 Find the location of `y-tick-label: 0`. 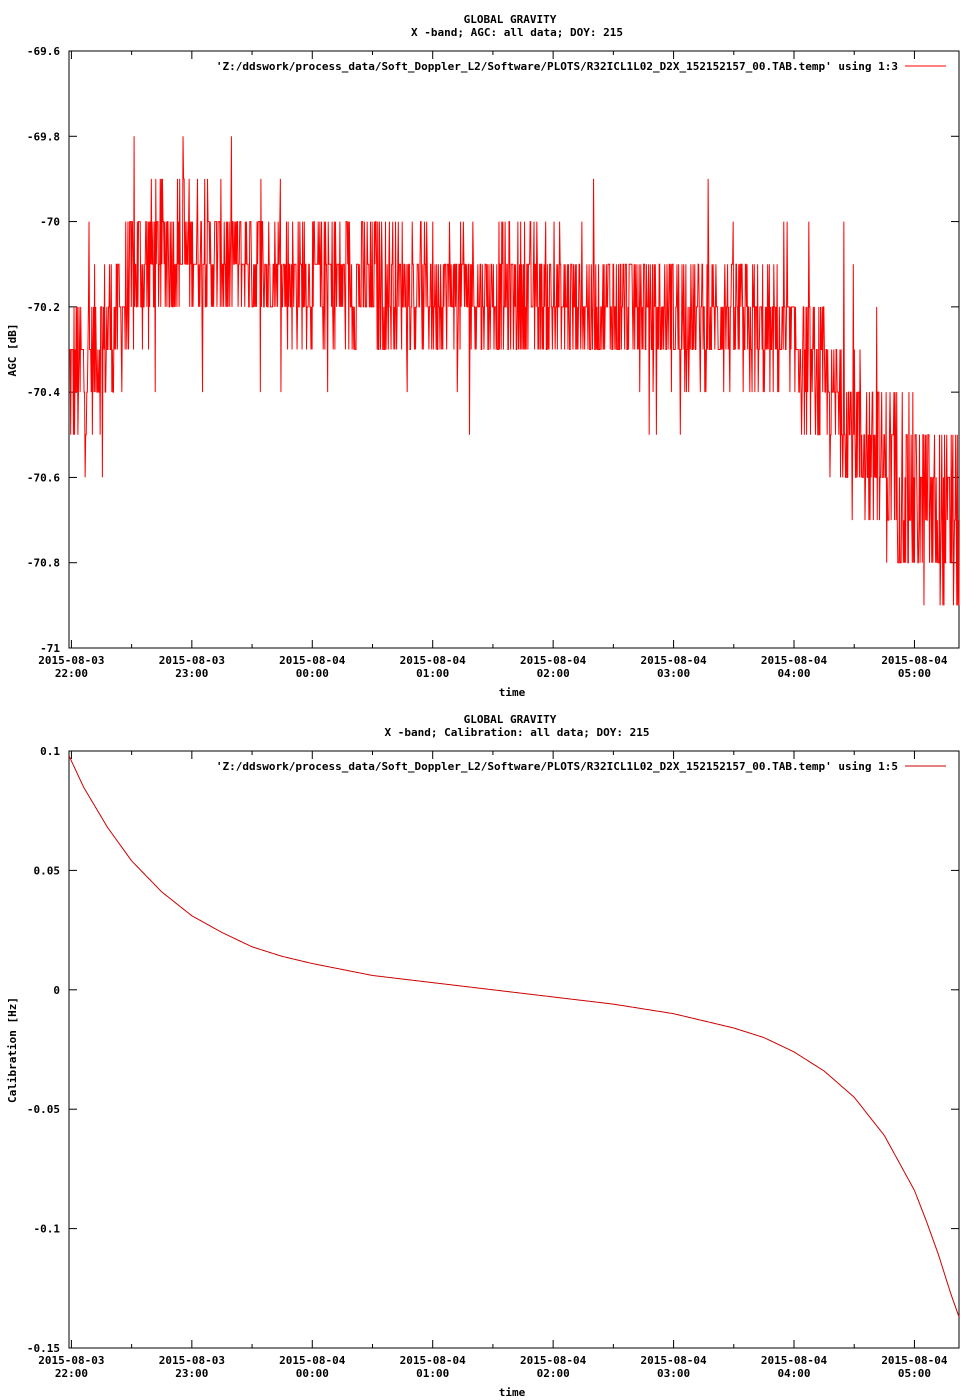

y-tick-label: 0 is located at coordinates (56, 990).